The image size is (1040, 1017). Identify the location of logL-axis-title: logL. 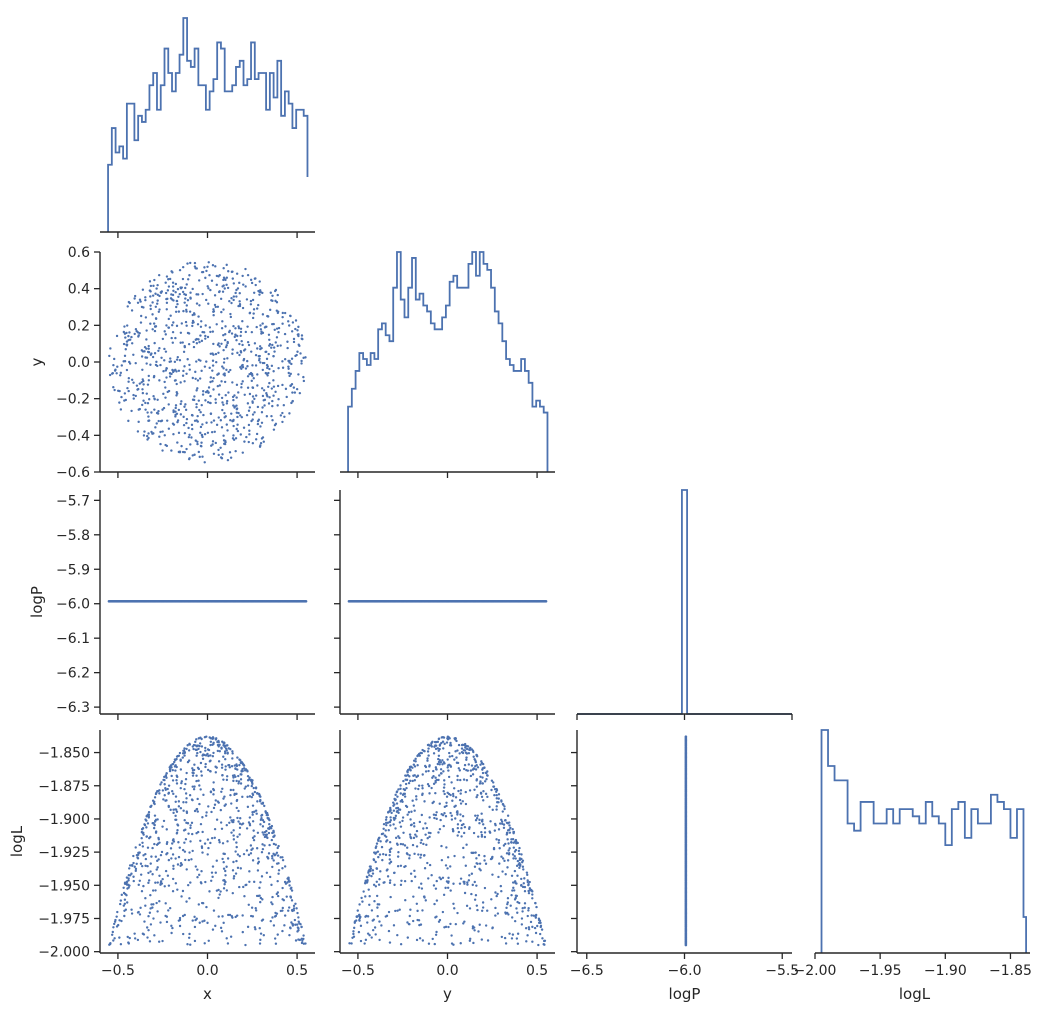
(17, 841).